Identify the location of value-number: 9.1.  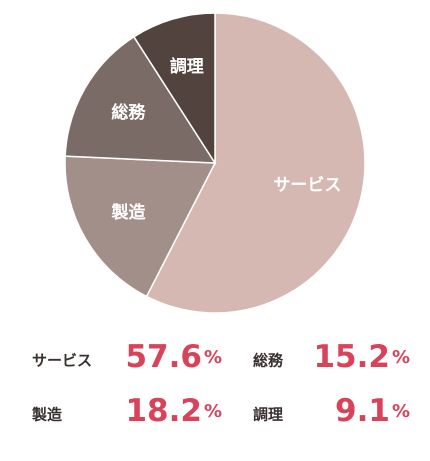
(362, 411).